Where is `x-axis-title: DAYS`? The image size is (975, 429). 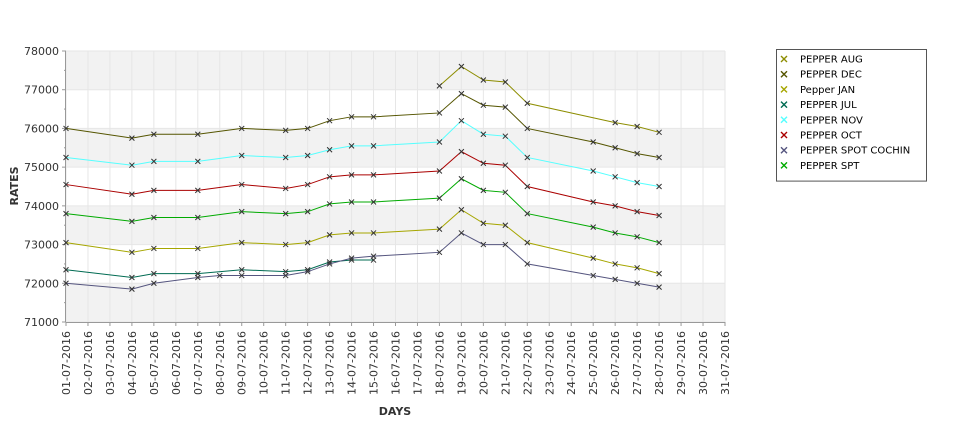
x-axis-title: DAYS is located at coordinates (395, 411).